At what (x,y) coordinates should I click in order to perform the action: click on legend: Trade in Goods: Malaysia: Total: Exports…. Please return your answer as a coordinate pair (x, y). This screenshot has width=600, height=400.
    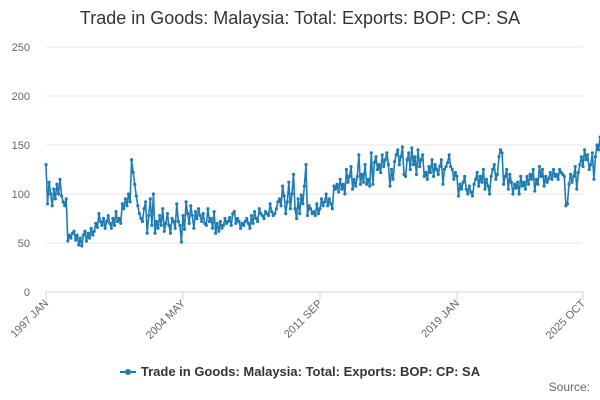
    Looking at the image, I should click on (300, 371).